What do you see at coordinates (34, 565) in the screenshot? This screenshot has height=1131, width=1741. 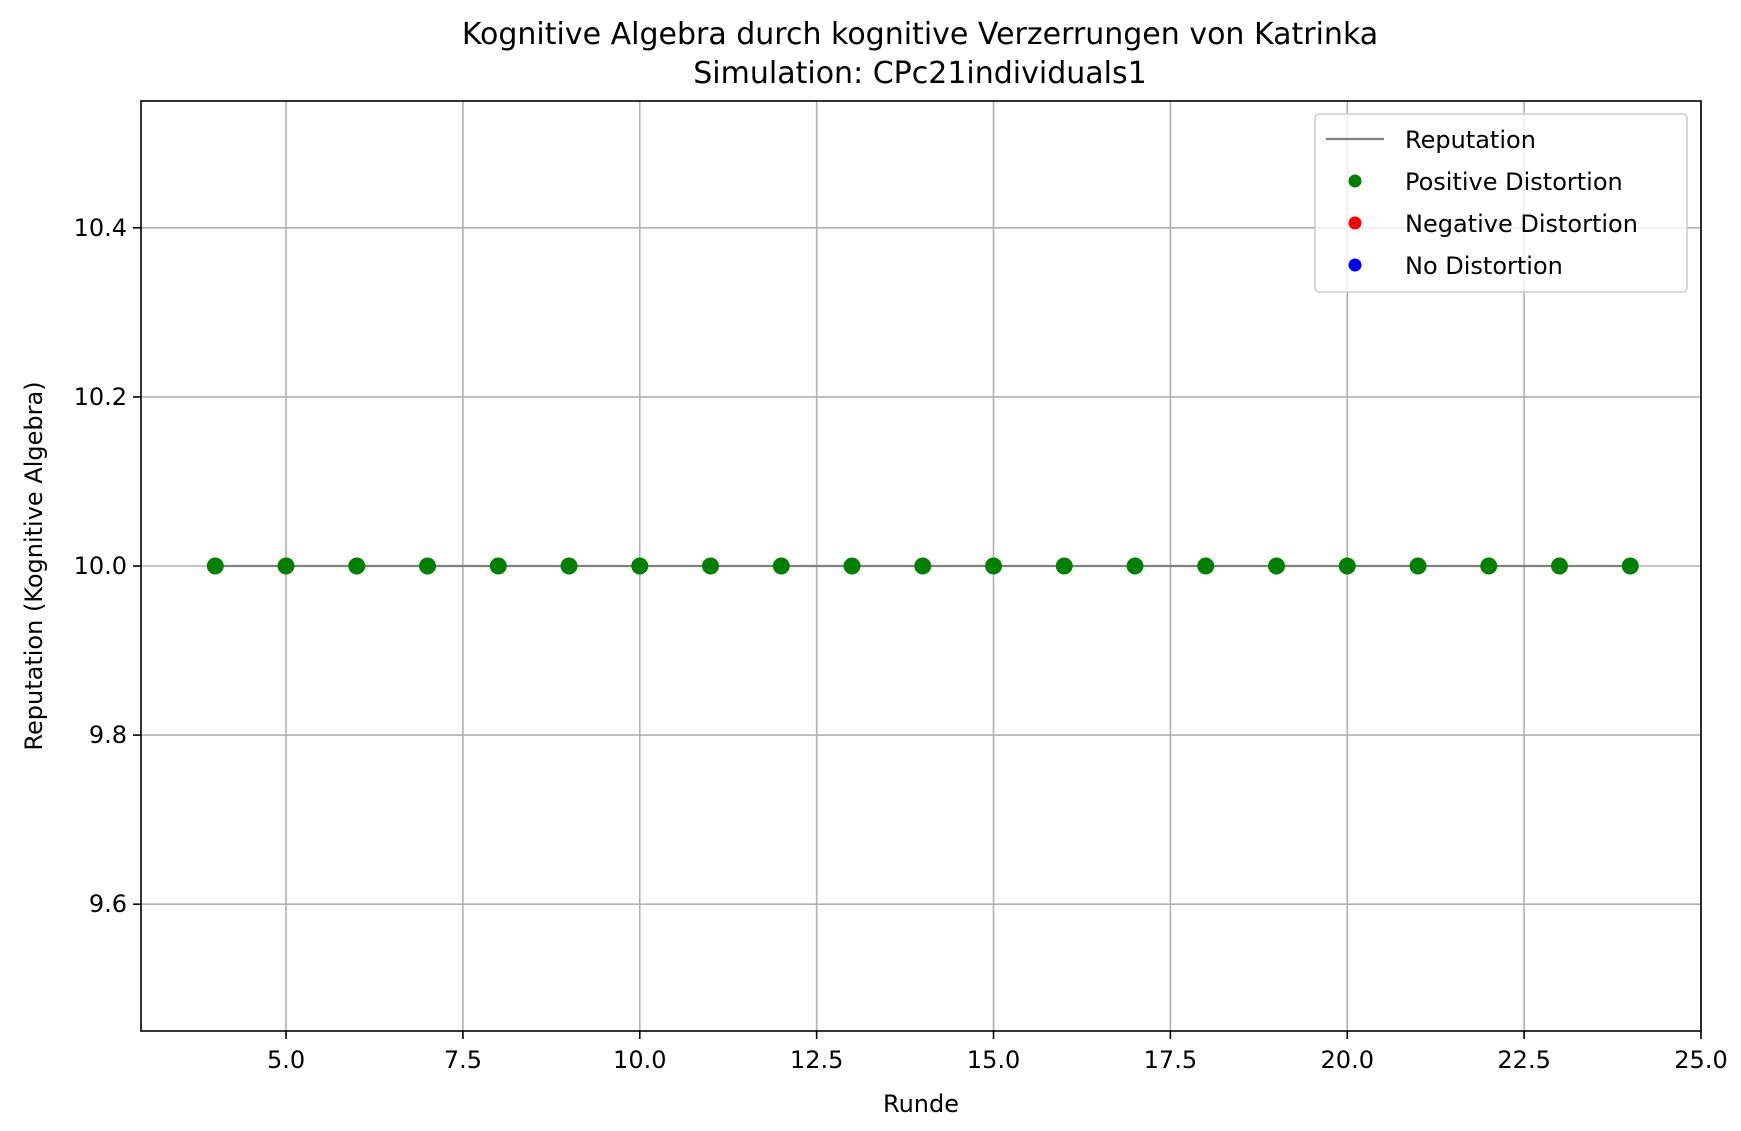 I see `y-axis-label: Reputation (Kognitive Algebra)` at bounding box center [34, 565].